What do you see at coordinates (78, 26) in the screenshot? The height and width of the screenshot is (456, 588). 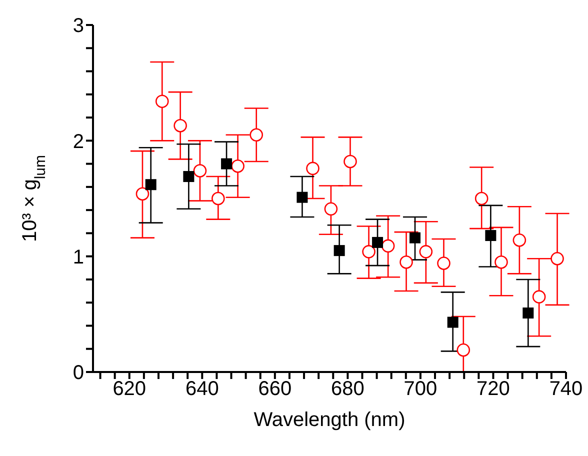 I see `y-tick-label: 3` at bounding box center [78, 26].